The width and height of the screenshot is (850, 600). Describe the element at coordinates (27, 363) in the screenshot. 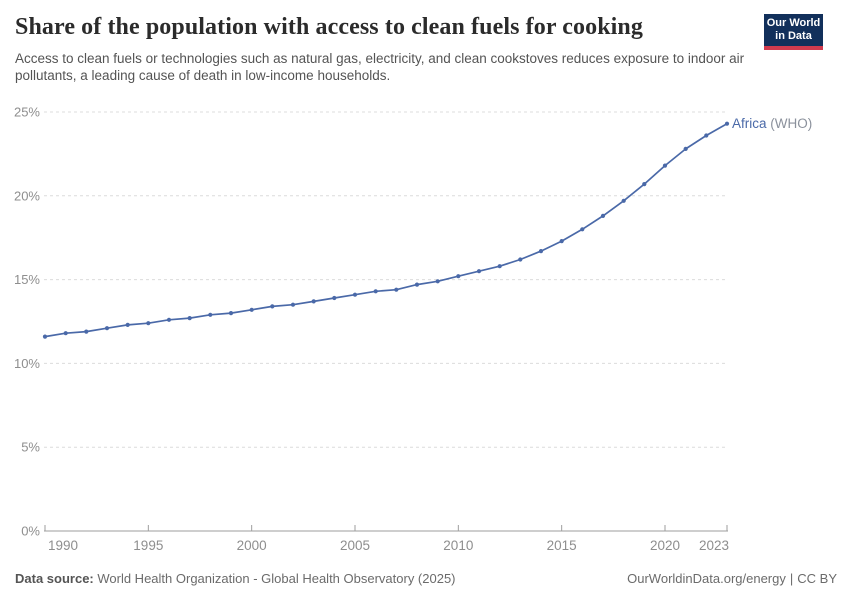

I see `y-tick-label: 10%` at that location.